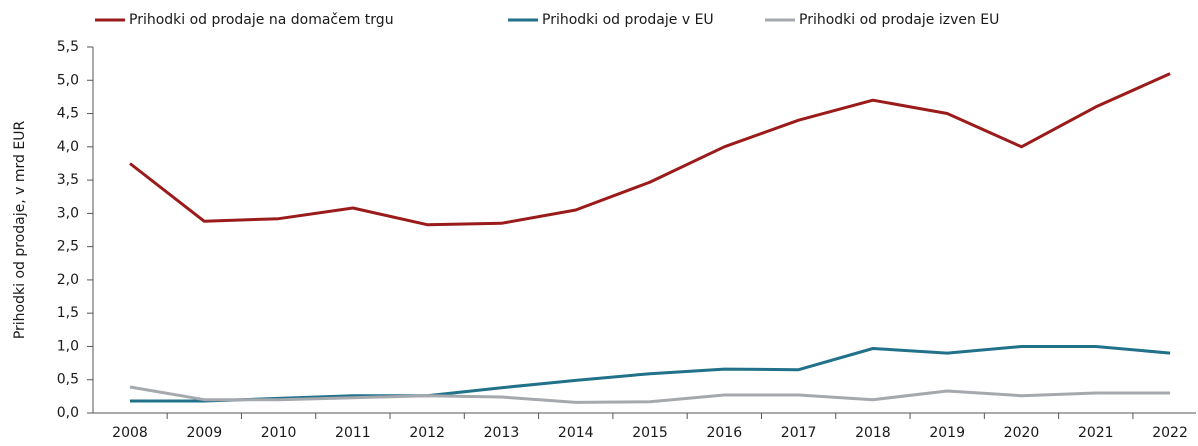  Describe the element at coordinates (204, 433) in the screenshot. I see `x-tick-label: 2009` at that location.